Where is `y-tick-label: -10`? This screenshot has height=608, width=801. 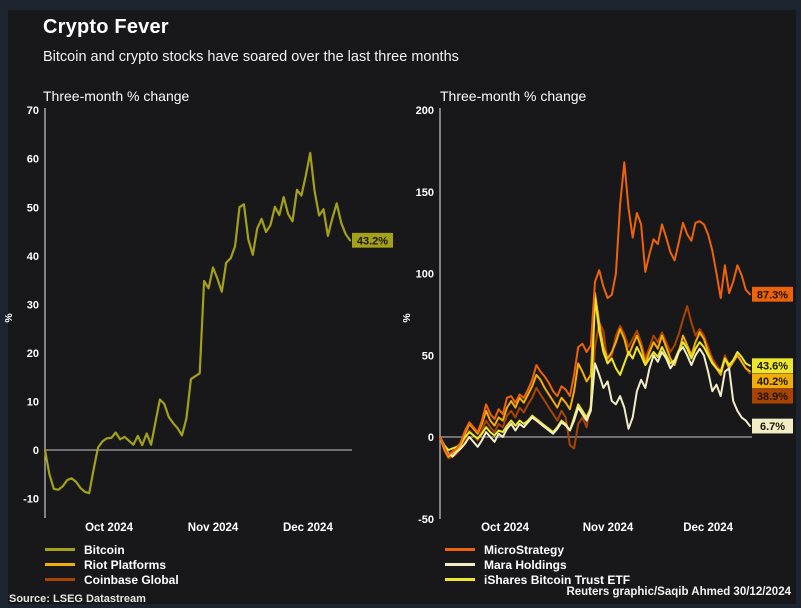
y-tick-label: -10 is located at coordinates (31, 500).